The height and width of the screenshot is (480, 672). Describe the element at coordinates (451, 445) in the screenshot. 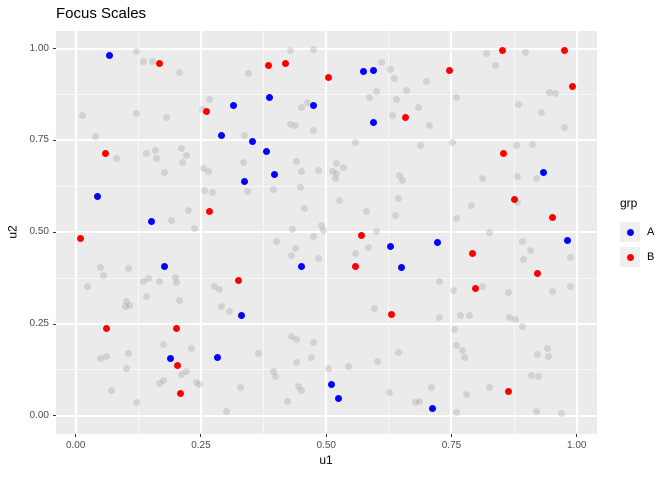

I see `x-tick-label: 0.75` at that location.